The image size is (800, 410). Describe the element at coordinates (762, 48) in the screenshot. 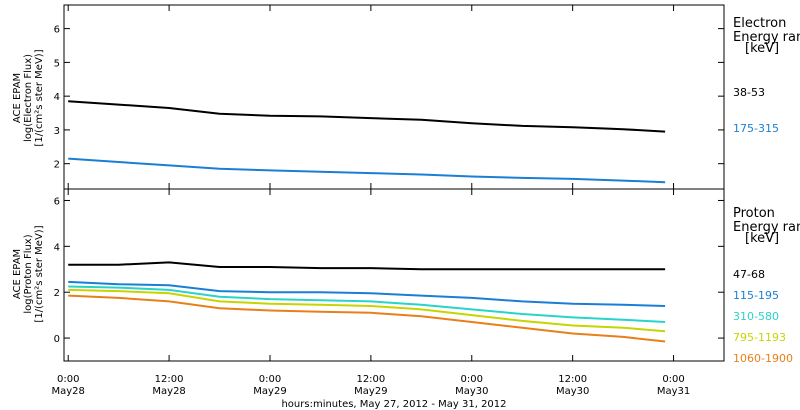

I see `electron-legend-unit: [keV]` at that location.